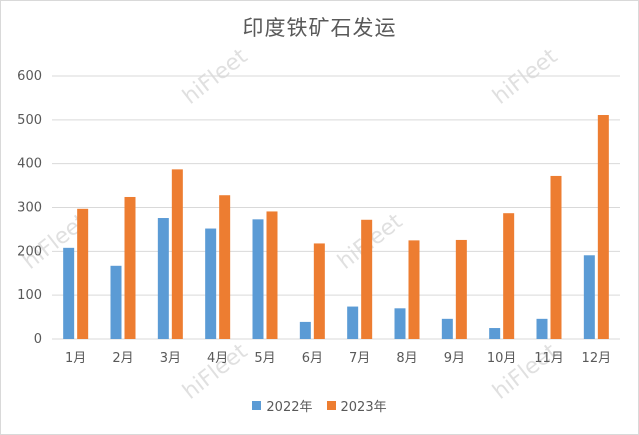 Image resolution: width=639 pixels, height=435 pixels. I want to click on x-tick-label: 2月, so click(122, 358).